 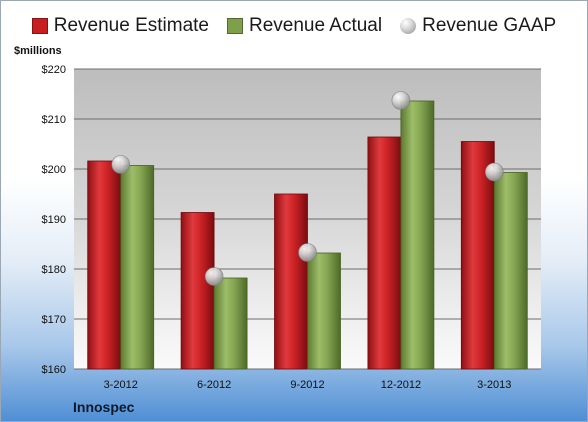 What do you see at coordinates (39, 26) in the screenshot?
I see `legend-swatch-revenue-estimate` at bounding box center [39, 26].